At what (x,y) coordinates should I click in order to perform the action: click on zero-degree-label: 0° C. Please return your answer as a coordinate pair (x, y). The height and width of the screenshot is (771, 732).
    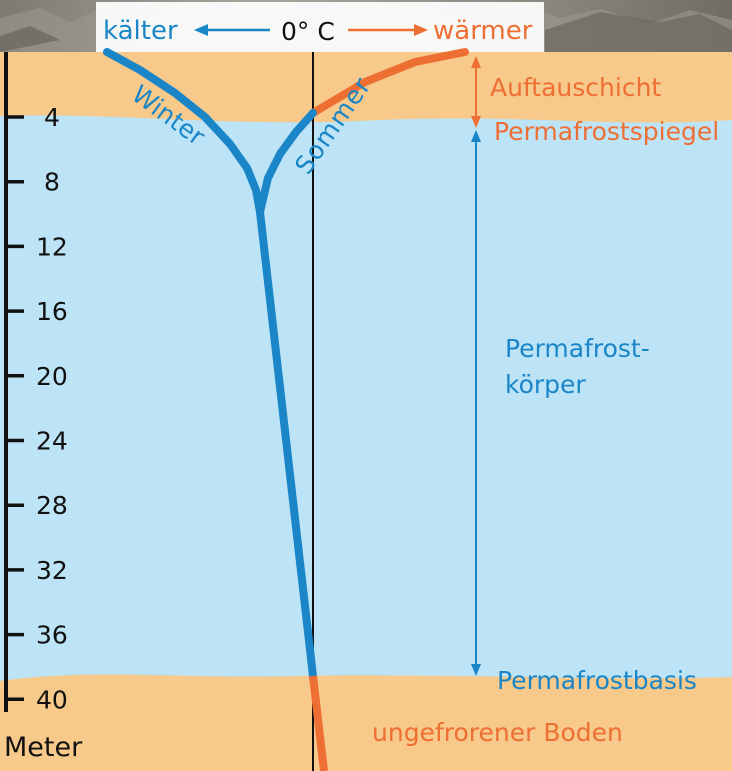
    Looking at the image, I should click on (308, 31).